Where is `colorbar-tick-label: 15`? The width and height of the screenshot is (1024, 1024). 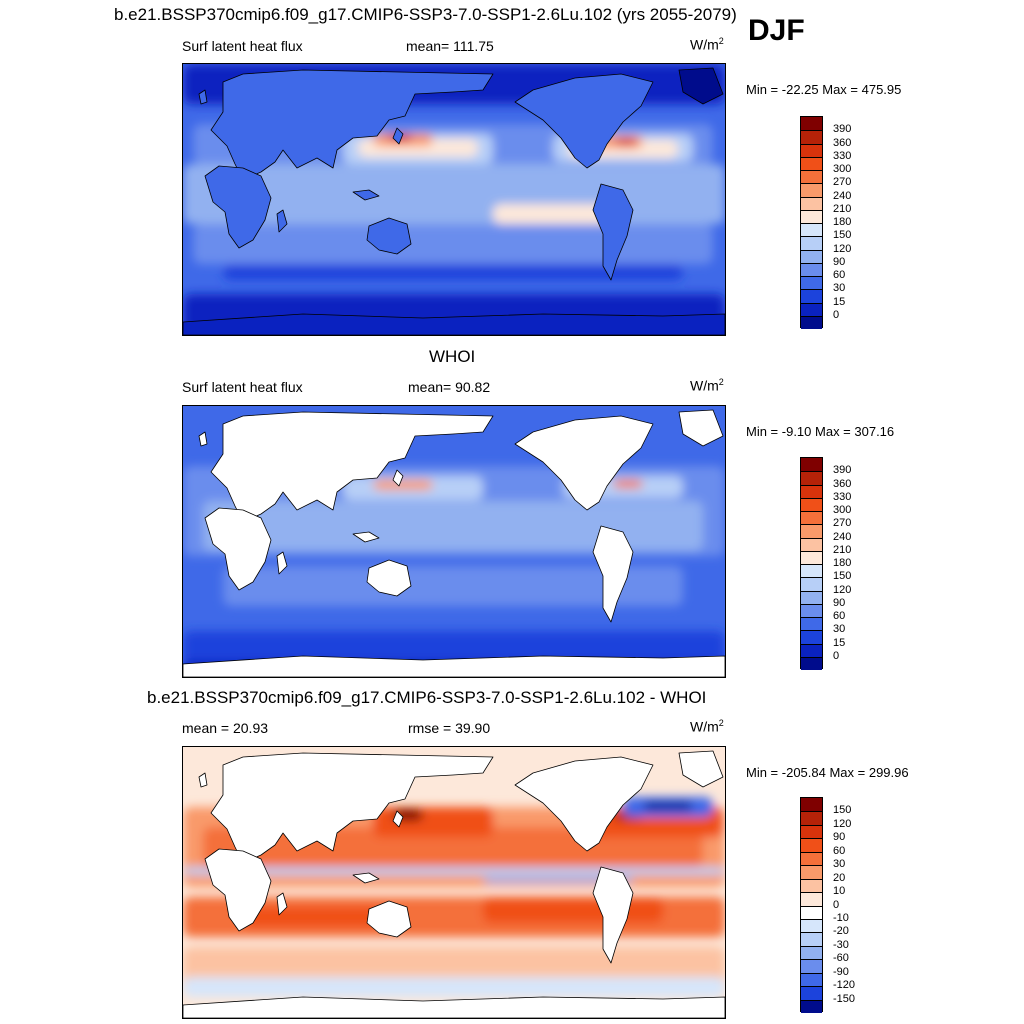
colorbar-tick-label: 15 is located at coordinates (839, 301).